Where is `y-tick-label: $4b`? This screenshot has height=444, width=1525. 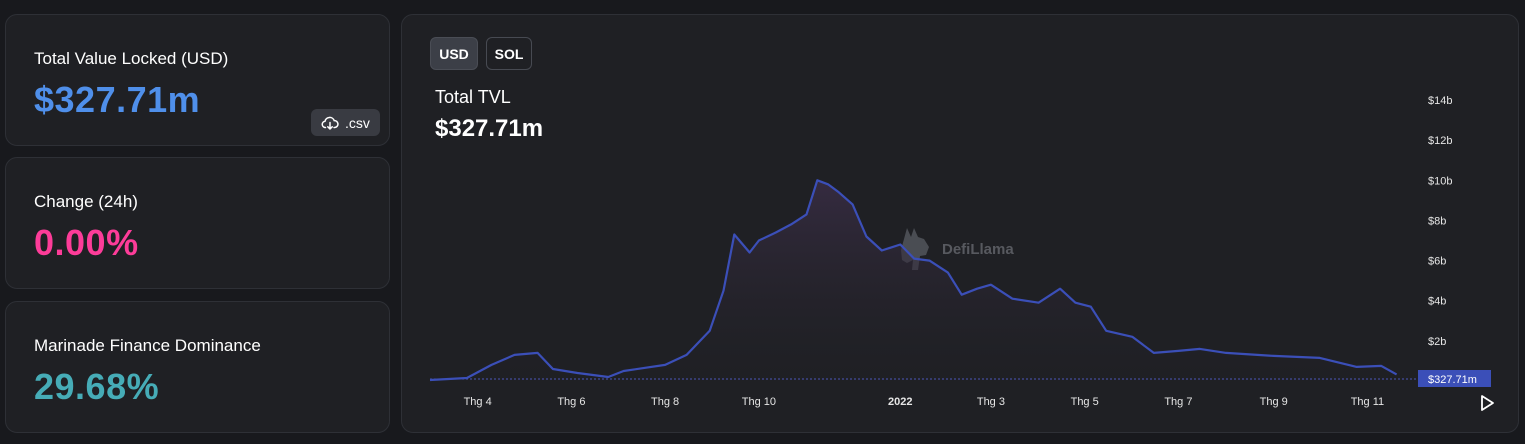
y-tick-label: $4b is located at coordinates (1437, 302).